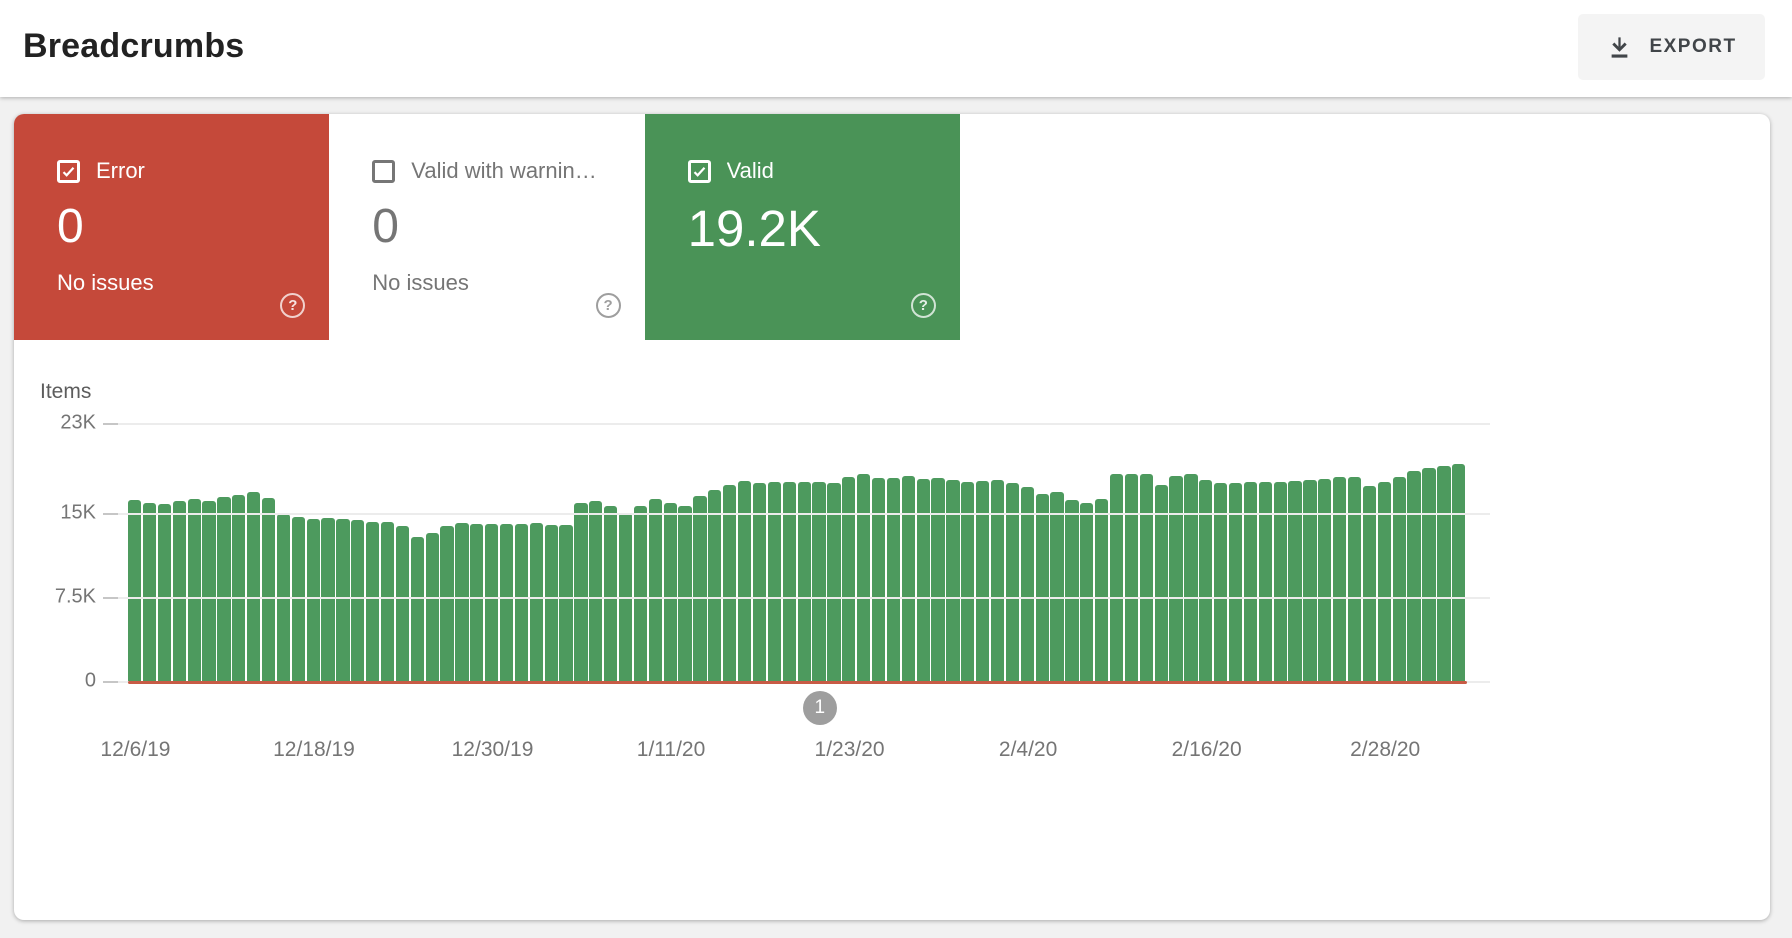 This screenshot has height=938, width=1792. What do you see at coordinates (492, 749) in the screenshot?
I see `x-tick-label: 12/30/19` at bounding box center [492, 749].